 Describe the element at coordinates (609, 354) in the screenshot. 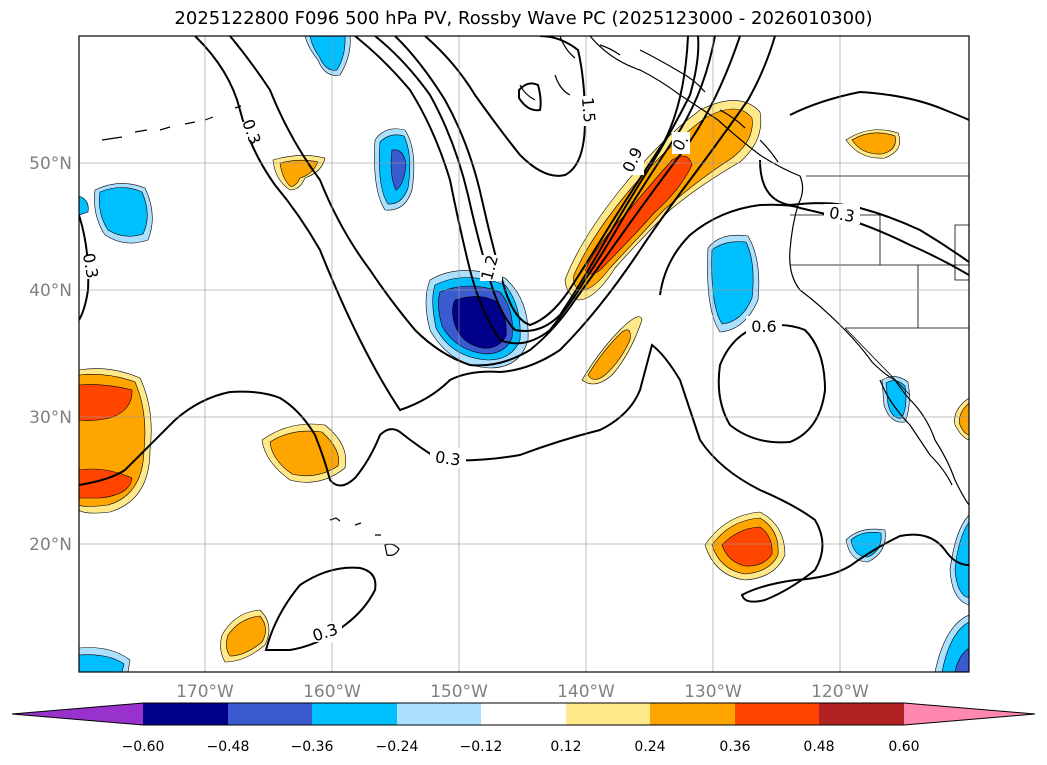

I see `positive-anomaly-143w-l2` at that location.